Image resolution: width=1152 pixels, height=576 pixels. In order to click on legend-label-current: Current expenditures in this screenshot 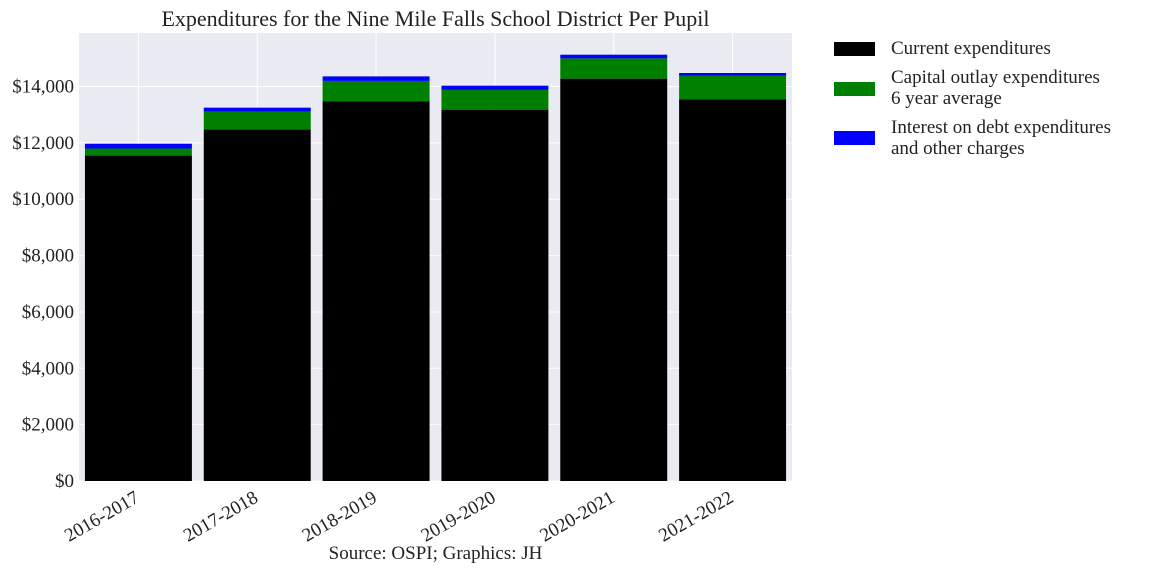, I will do `click(971, 48)`.